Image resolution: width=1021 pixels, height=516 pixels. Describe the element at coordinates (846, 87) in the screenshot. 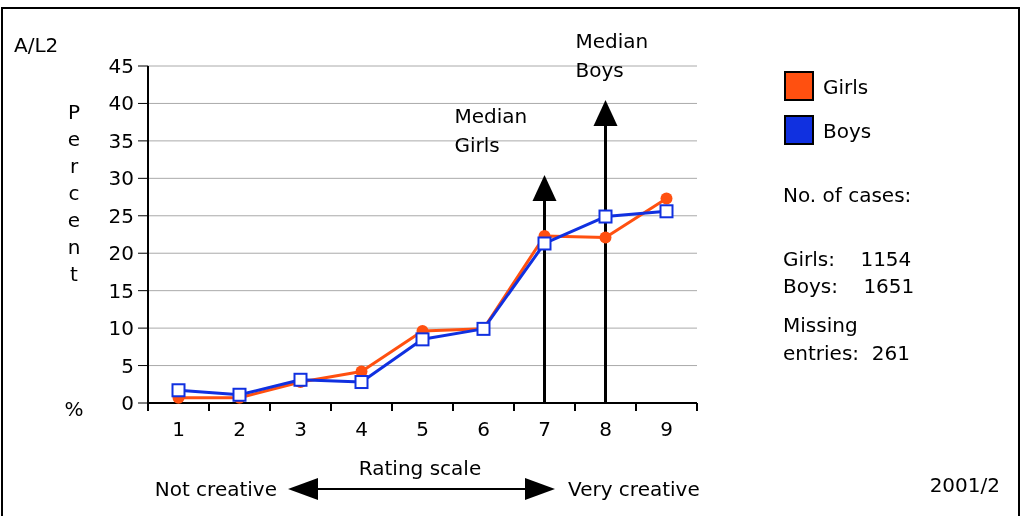

I see `legend-label: Girls` at that location.